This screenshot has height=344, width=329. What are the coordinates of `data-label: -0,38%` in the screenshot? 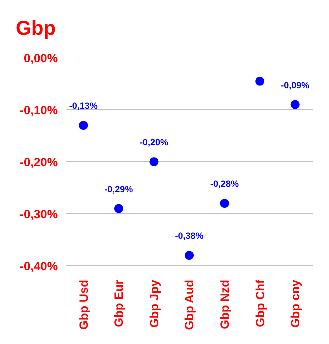 It's located at (189, 236).